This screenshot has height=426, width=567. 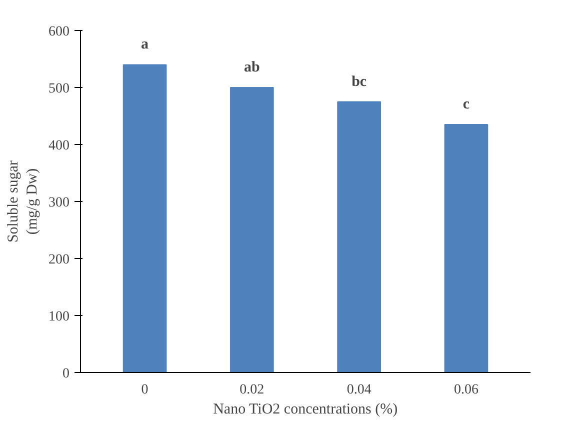 What do you see at coordinates (466, 104) in the screenshot?
I see `annotation: c` at bounding box center [466, 104].